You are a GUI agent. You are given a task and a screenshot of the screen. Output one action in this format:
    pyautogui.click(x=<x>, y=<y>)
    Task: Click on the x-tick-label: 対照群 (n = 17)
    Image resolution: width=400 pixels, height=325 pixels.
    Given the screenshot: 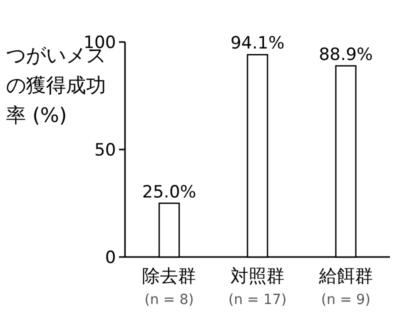 What is the action you would take?
    pyautogui.click(x=257, y=287)
    